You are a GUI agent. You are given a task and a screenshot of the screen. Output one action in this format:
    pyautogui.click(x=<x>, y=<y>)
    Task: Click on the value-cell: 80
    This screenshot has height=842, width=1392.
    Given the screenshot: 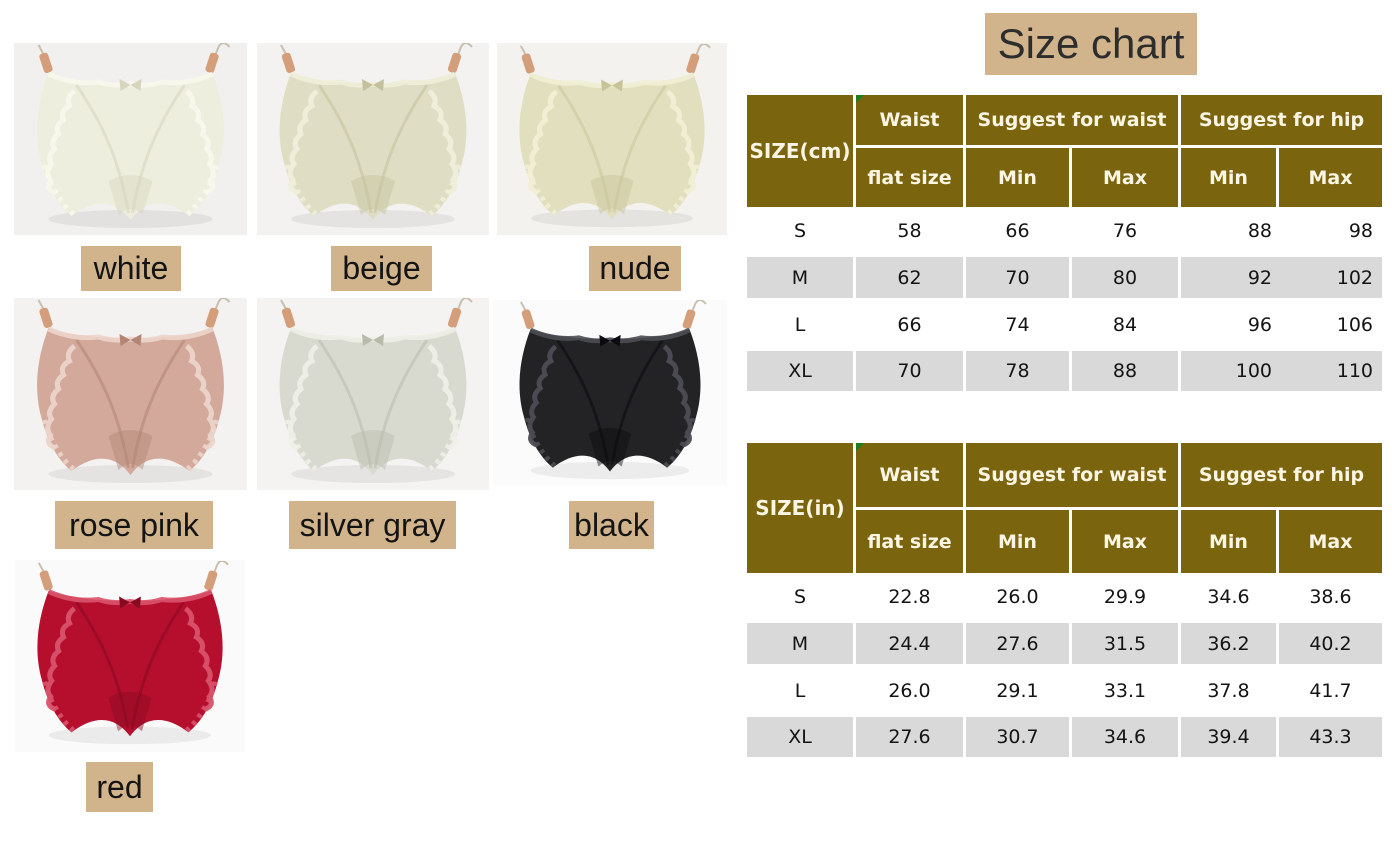 What is the action you would take?
    pyautogui.click(x=1126, y=277)
    